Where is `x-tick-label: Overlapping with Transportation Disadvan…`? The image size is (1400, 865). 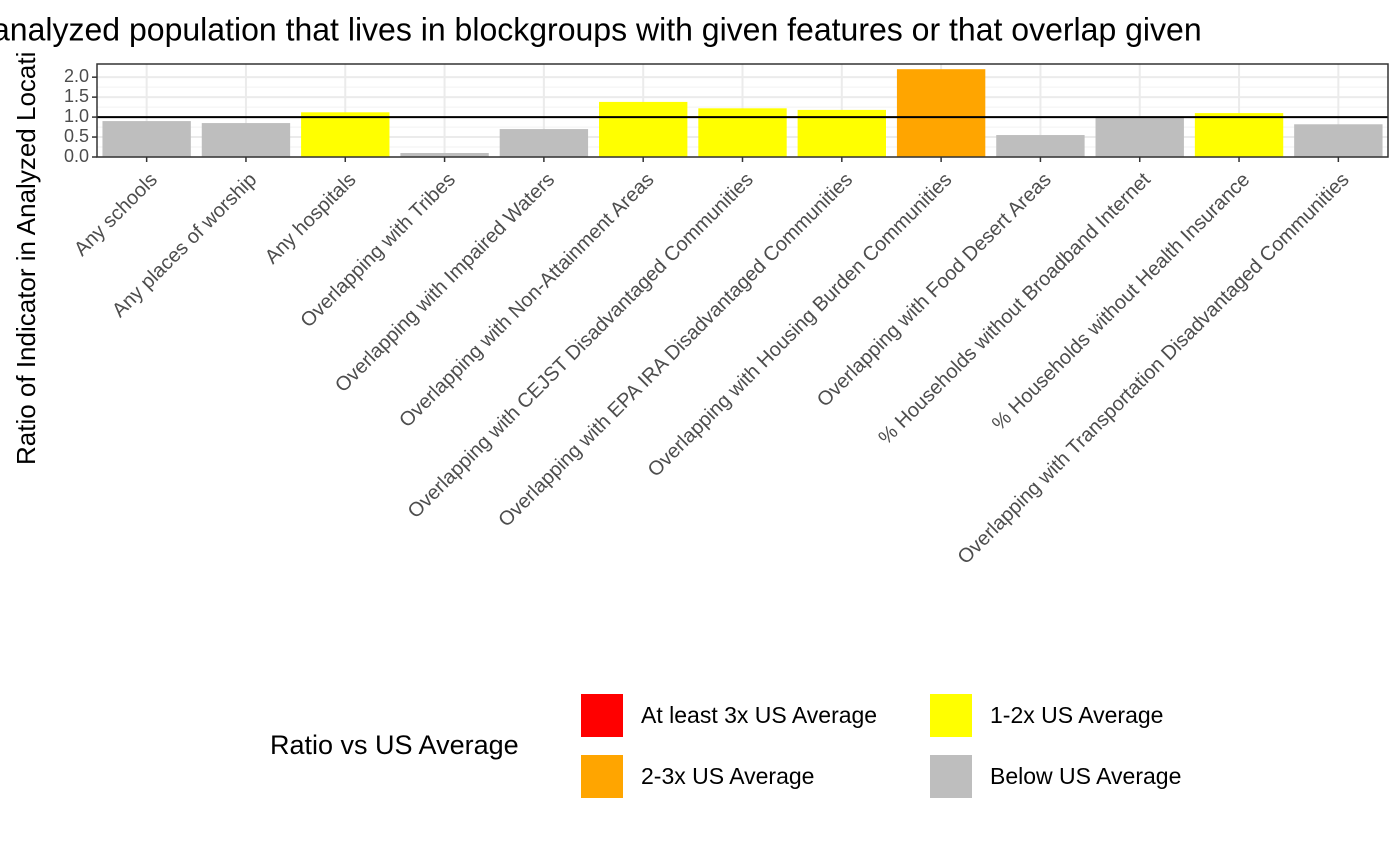
x-tick-label: Overlapping with Transportation Disadvan… is located at coordinates (1154, 369).